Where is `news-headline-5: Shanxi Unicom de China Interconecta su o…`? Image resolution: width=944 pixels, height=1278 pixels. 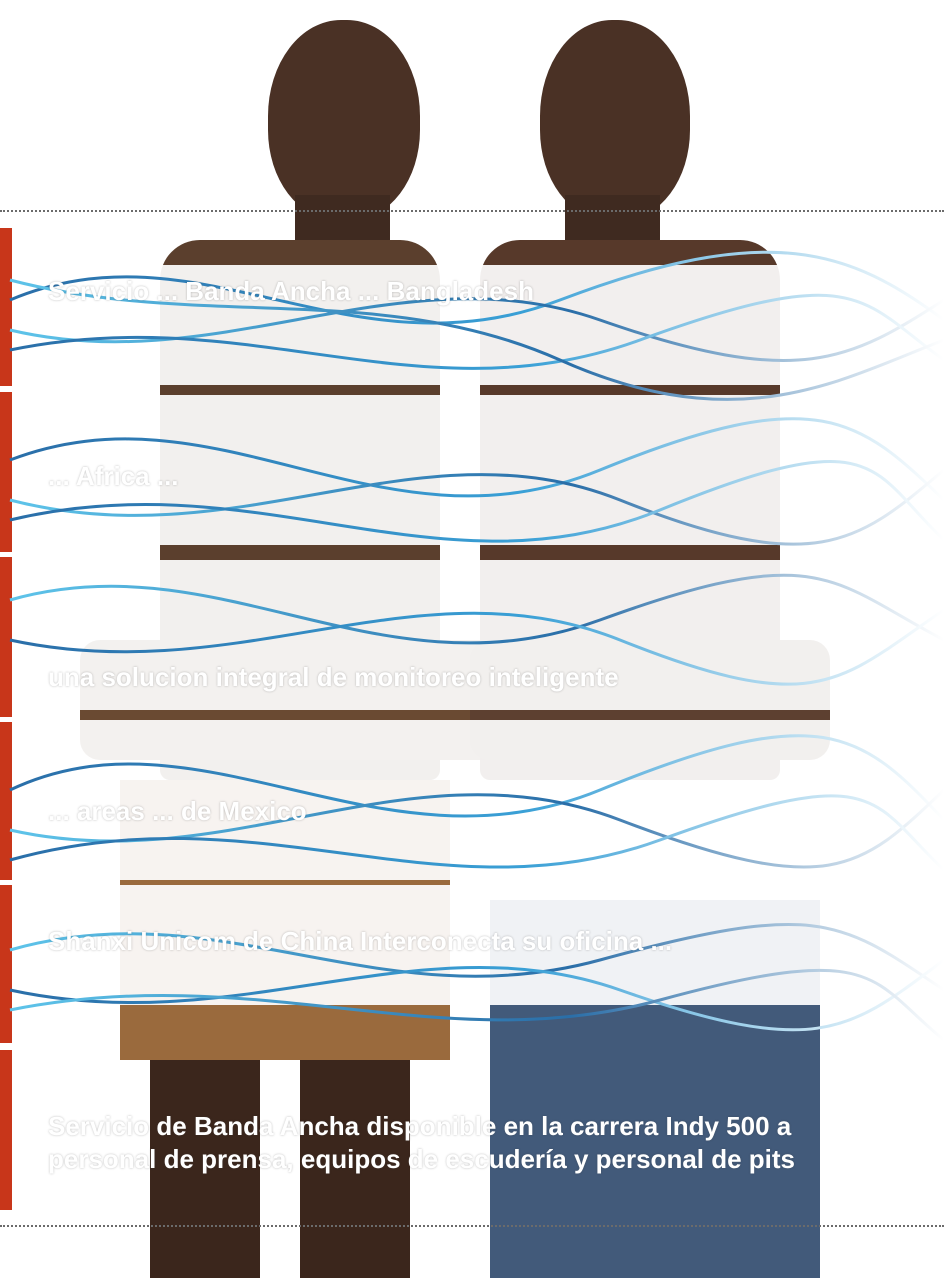
news-headline-5: Shanxi Unicom de China Interconecta su o… is located at coordinates (360, 941).